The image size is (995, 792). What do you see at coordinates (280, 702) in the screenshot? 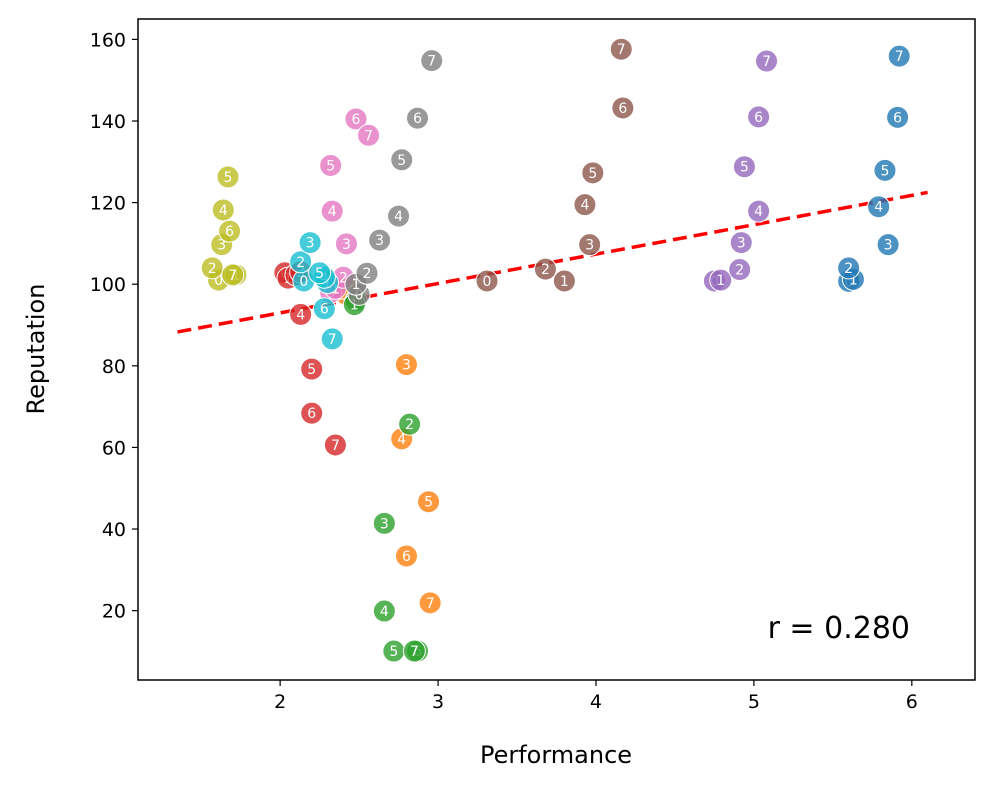
I see `x-tick-label: 2` at bounding box center [280, 702].